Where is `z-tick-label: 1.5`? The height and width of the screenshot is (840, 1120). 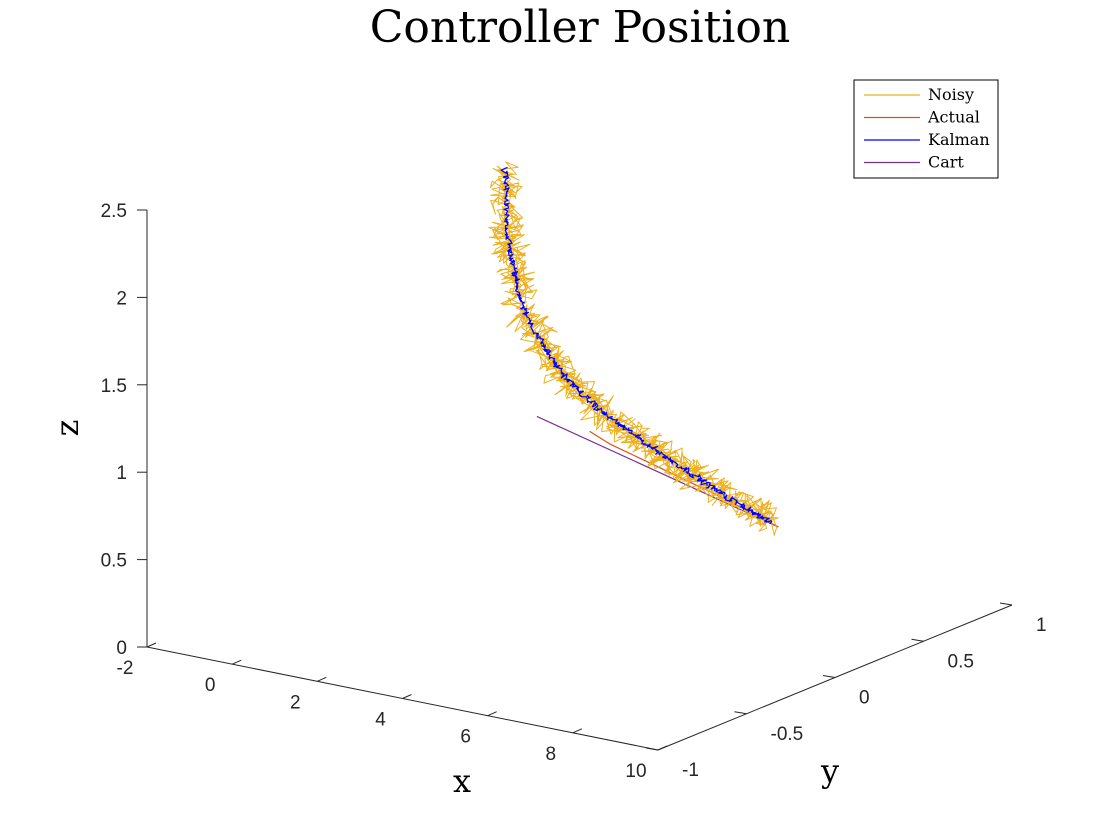 z-tick-label: 1.5 is located at coordinates (114, 386).